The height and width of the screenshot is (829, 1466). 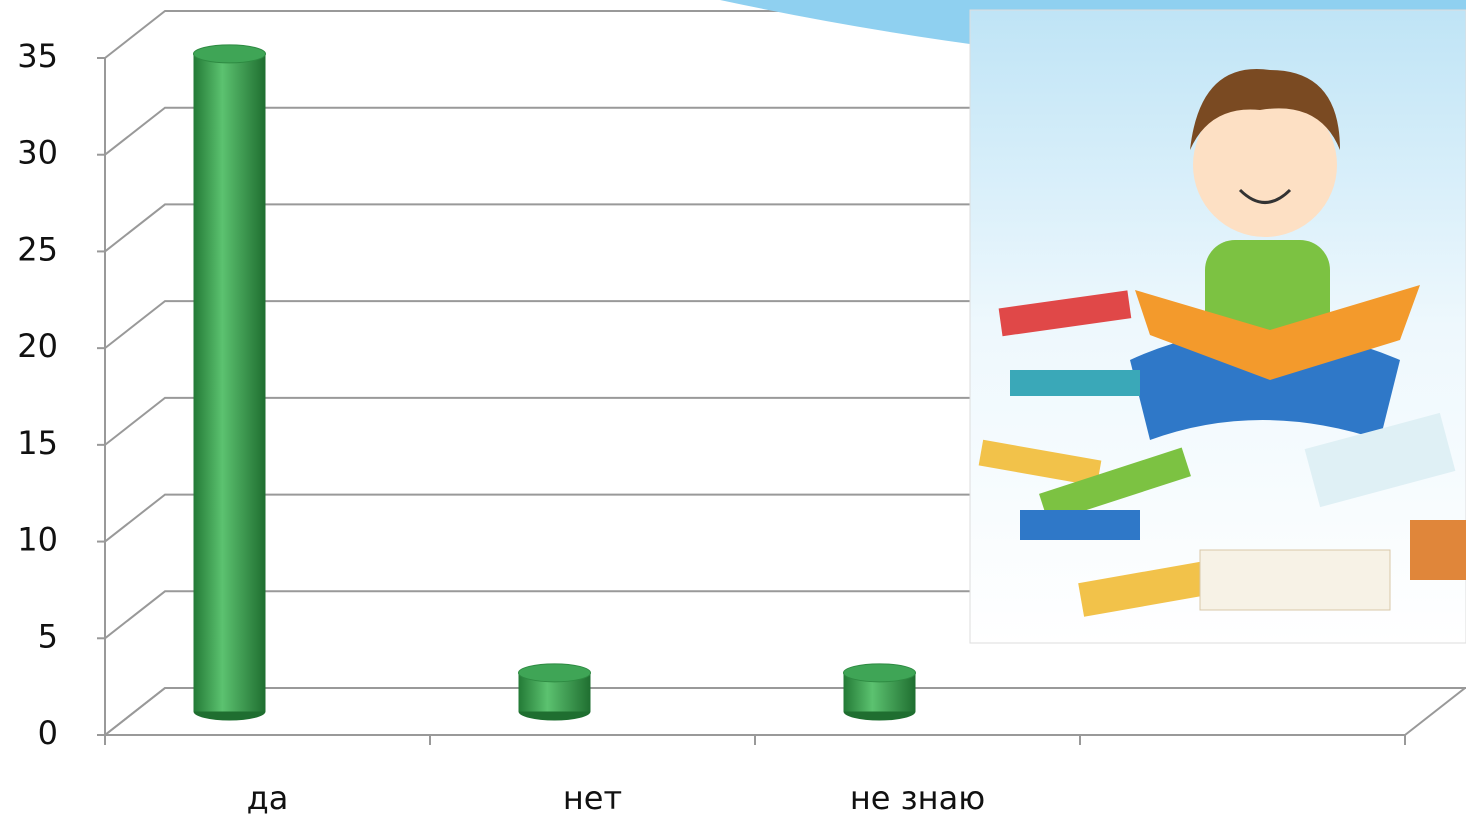 What do you see at coordinates (37, 443) in the screenshot?
I see `y-tick-label: 15` at bounding box center [37, 443].